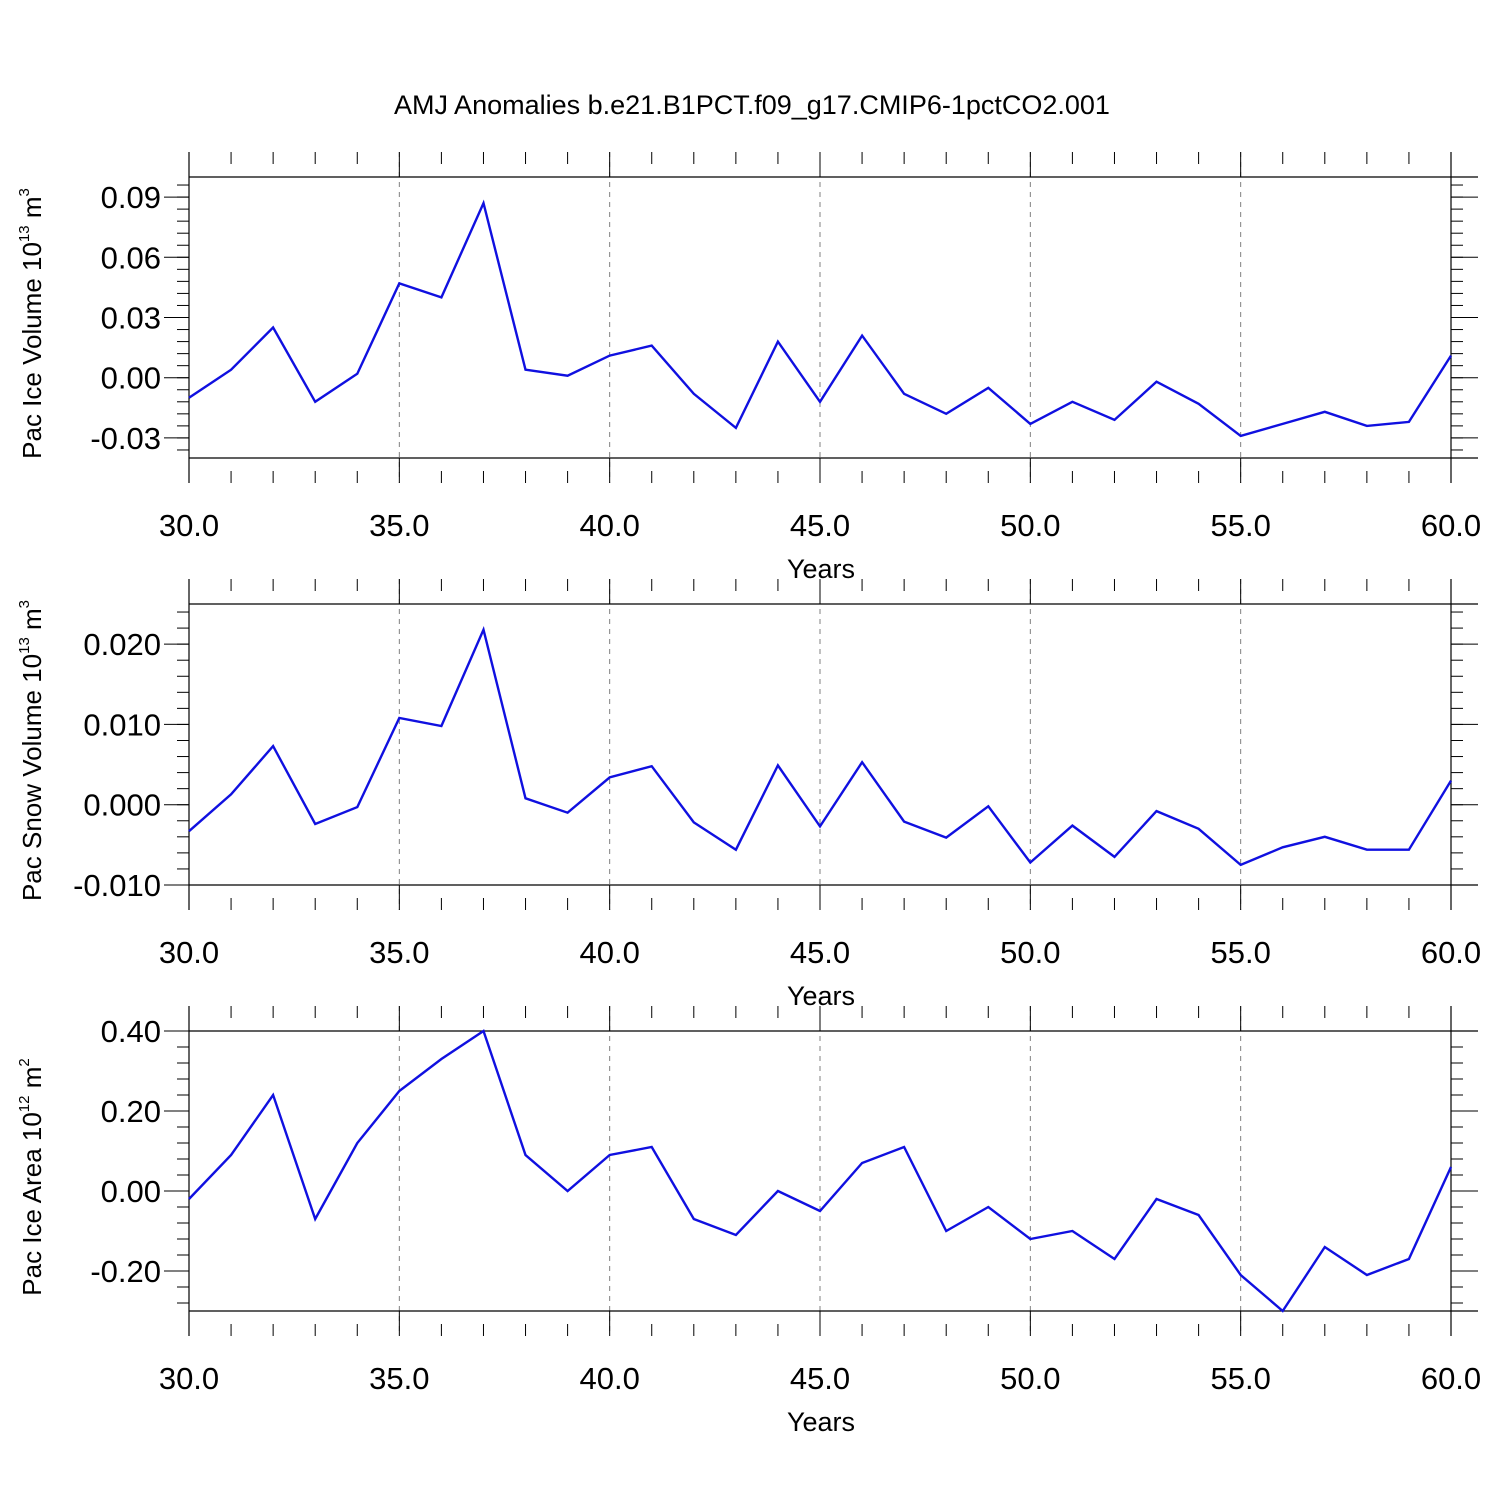  I want to click on y-axis-label: Pac Ice Area 1012 m2, so click(31, 1176).